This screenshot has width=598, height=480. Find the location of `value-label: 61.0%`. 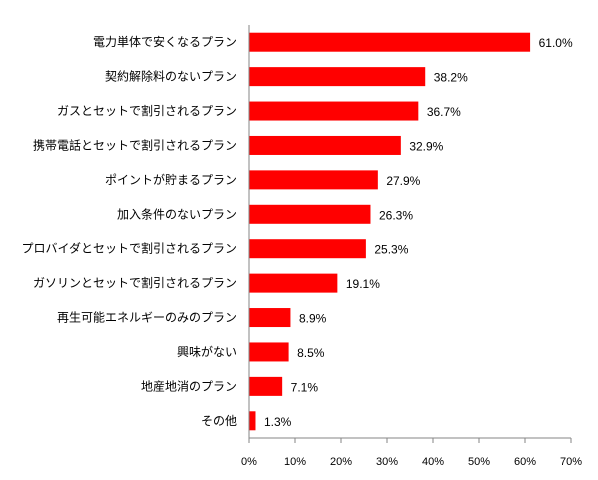

value-label: 61.0% is located at coordinates (556, 43).